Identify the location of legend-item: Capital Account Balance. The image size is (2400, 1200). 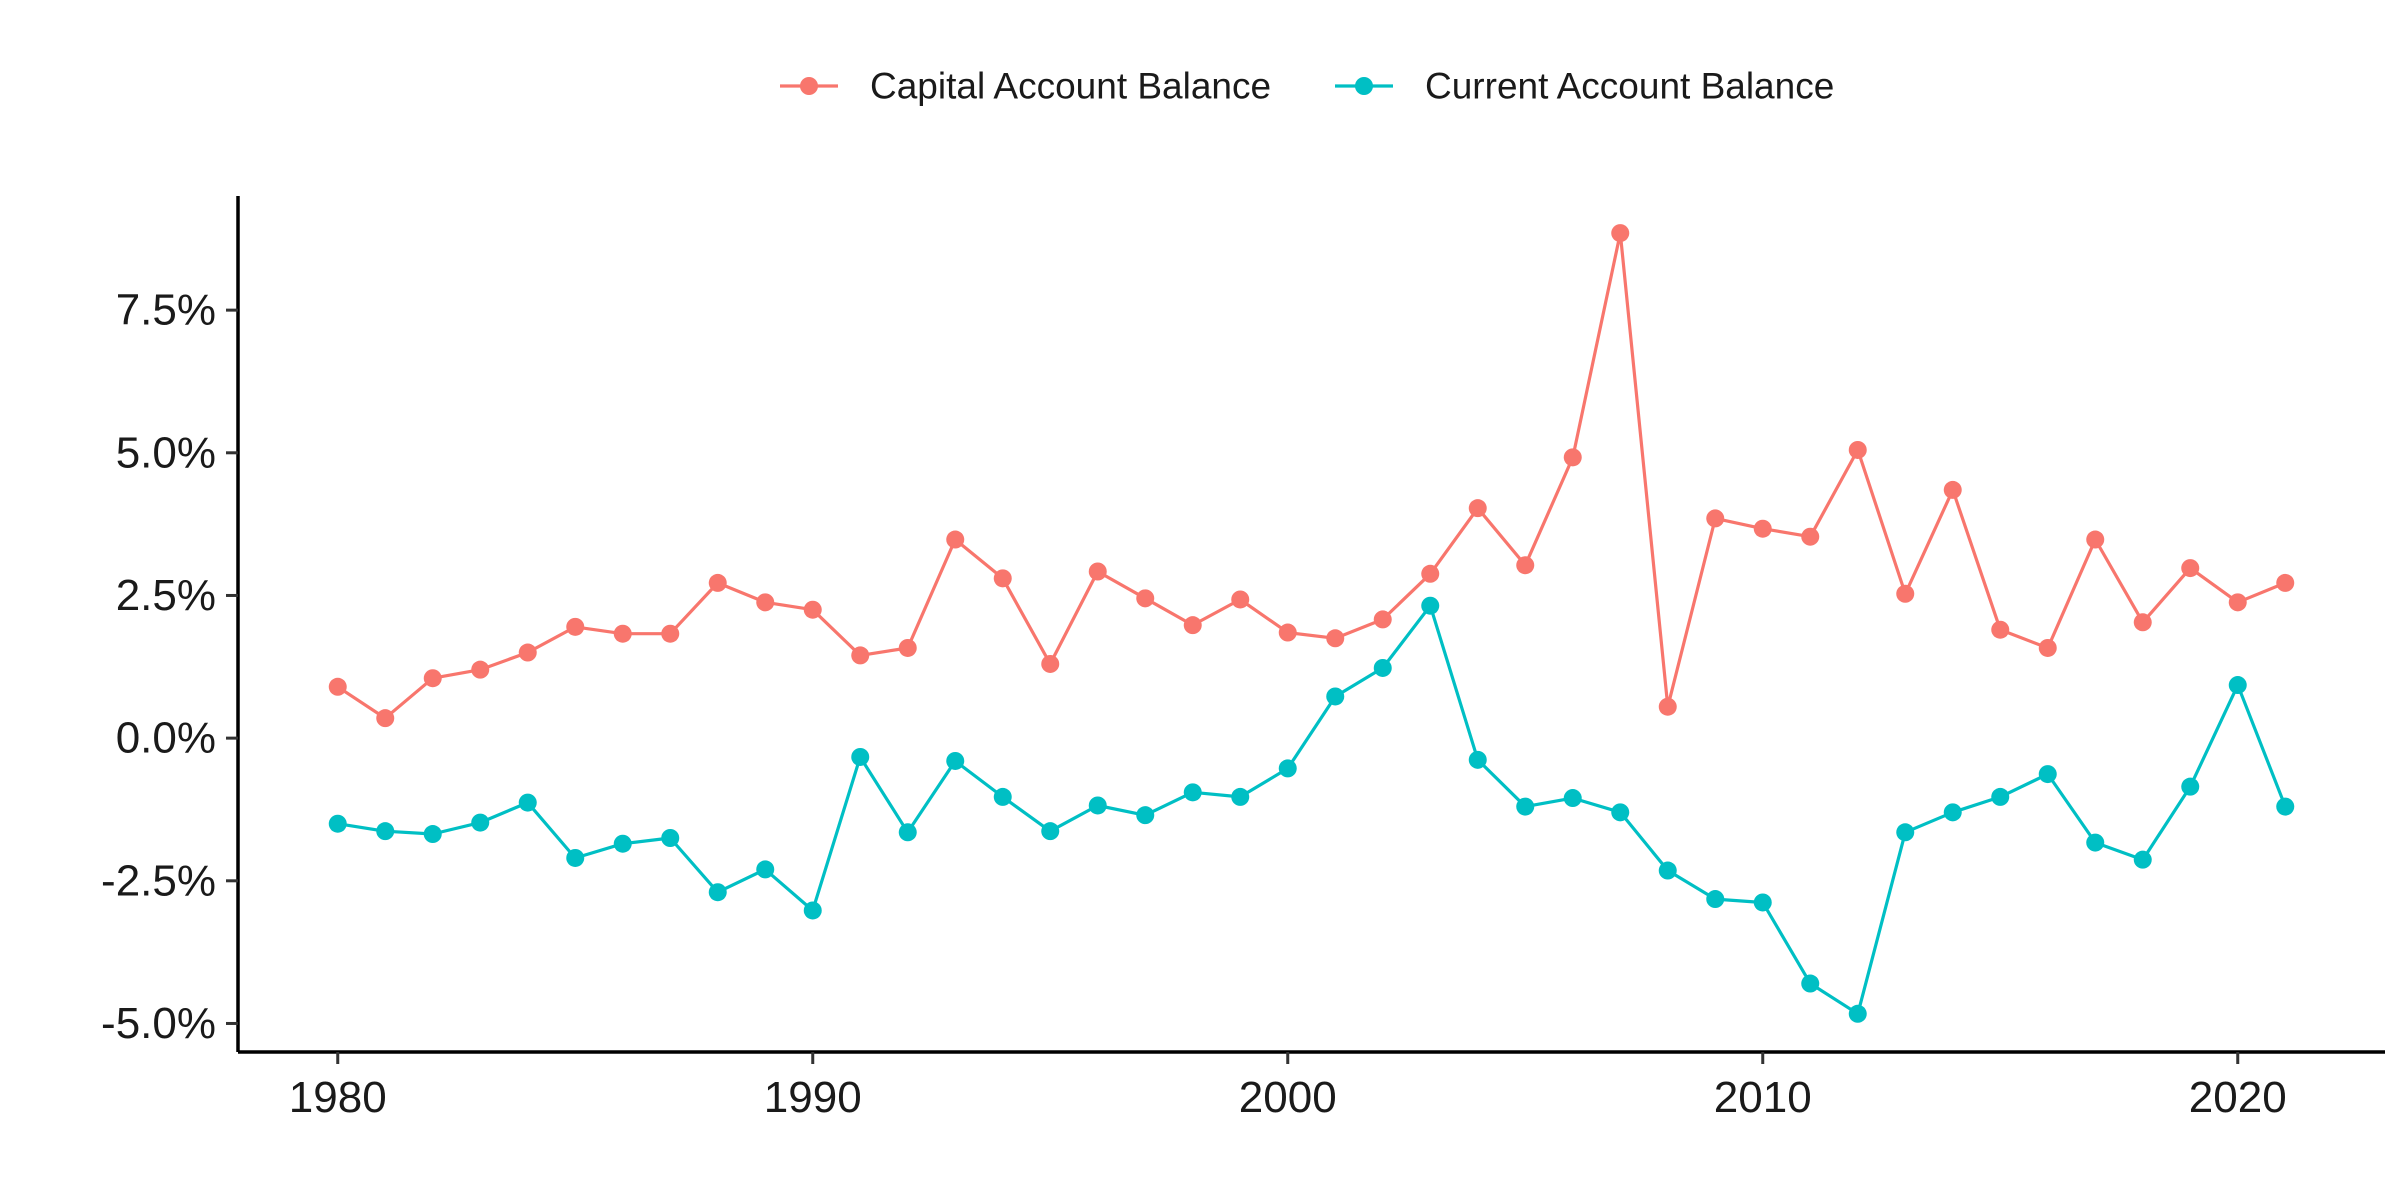
(1025, 86).